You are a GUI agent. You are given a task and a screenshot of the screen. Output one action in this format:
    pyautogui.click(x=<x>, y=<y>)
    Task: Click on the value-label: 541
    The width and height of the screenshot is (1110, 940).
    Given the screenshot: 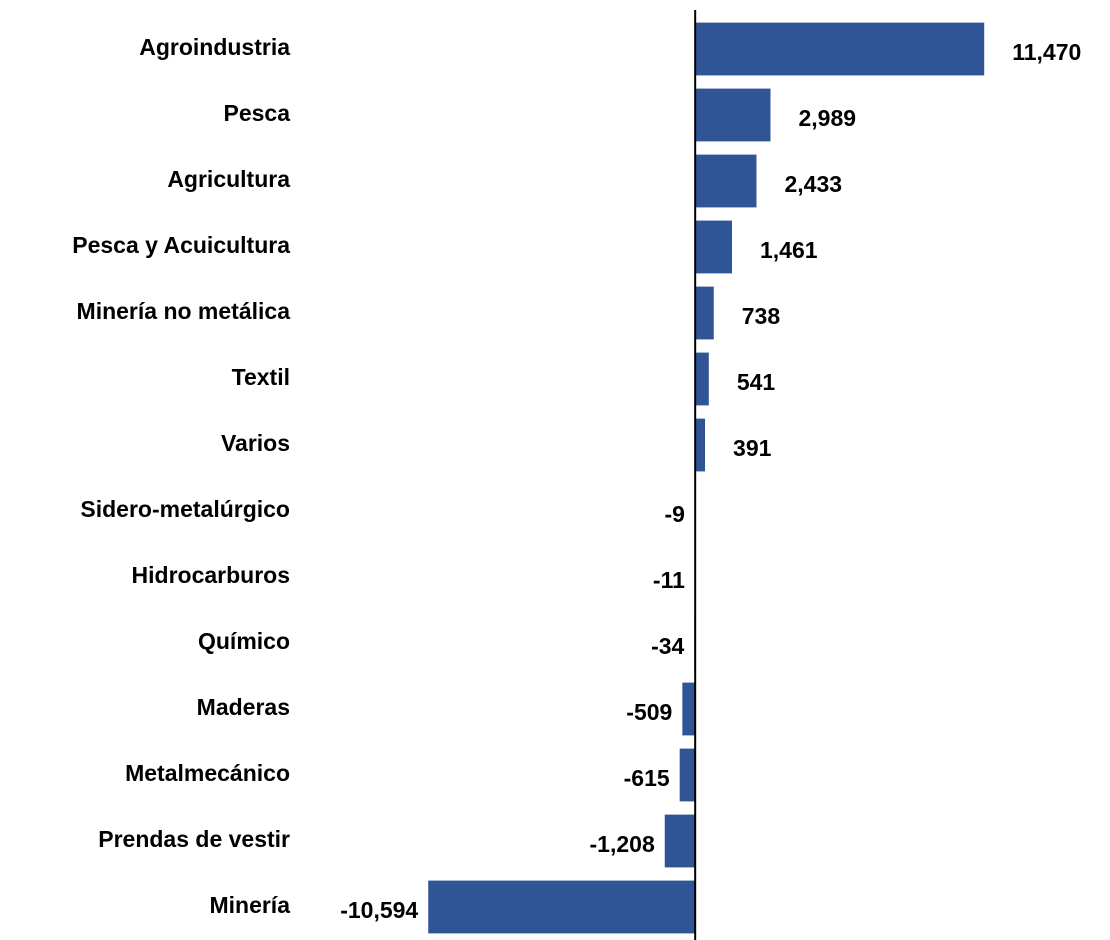 What is the action you would take?
    pyautogui.click(x=756, y=382)
    